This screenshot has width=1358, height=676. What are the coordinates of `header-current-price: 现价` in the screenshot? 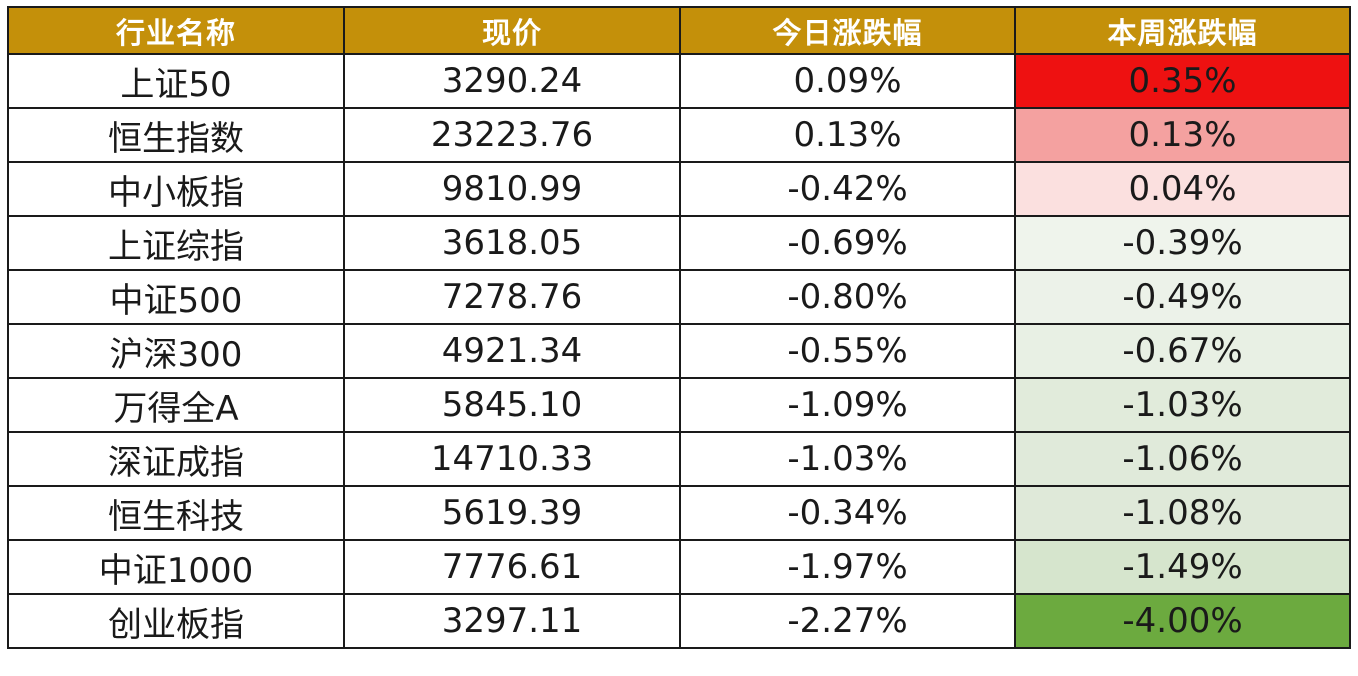 It's located at (512, 30).